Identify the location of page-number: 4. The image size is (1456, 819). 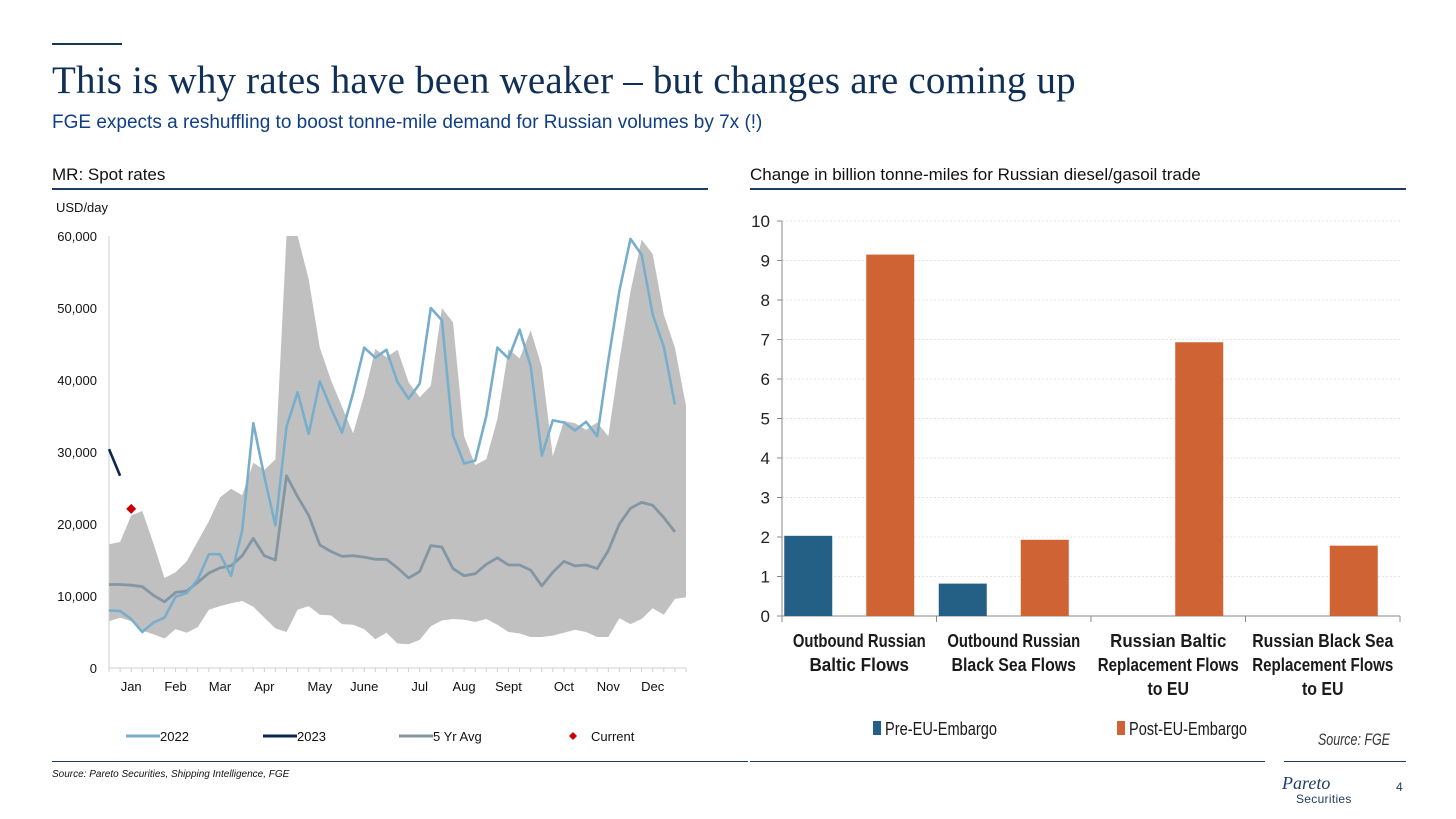
(1399, 787).